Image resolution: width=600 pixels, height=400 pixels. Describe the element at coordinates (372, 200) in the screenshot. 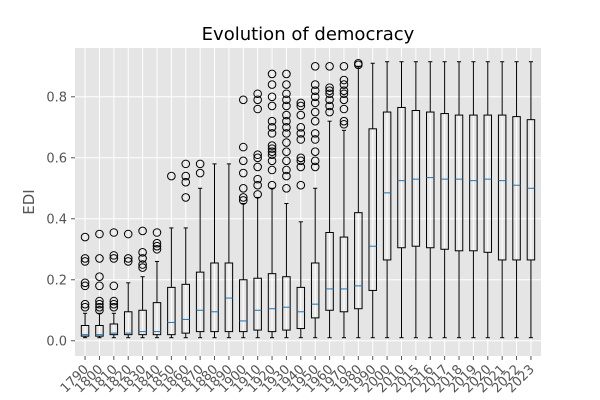

I see `box-1990` at that location.